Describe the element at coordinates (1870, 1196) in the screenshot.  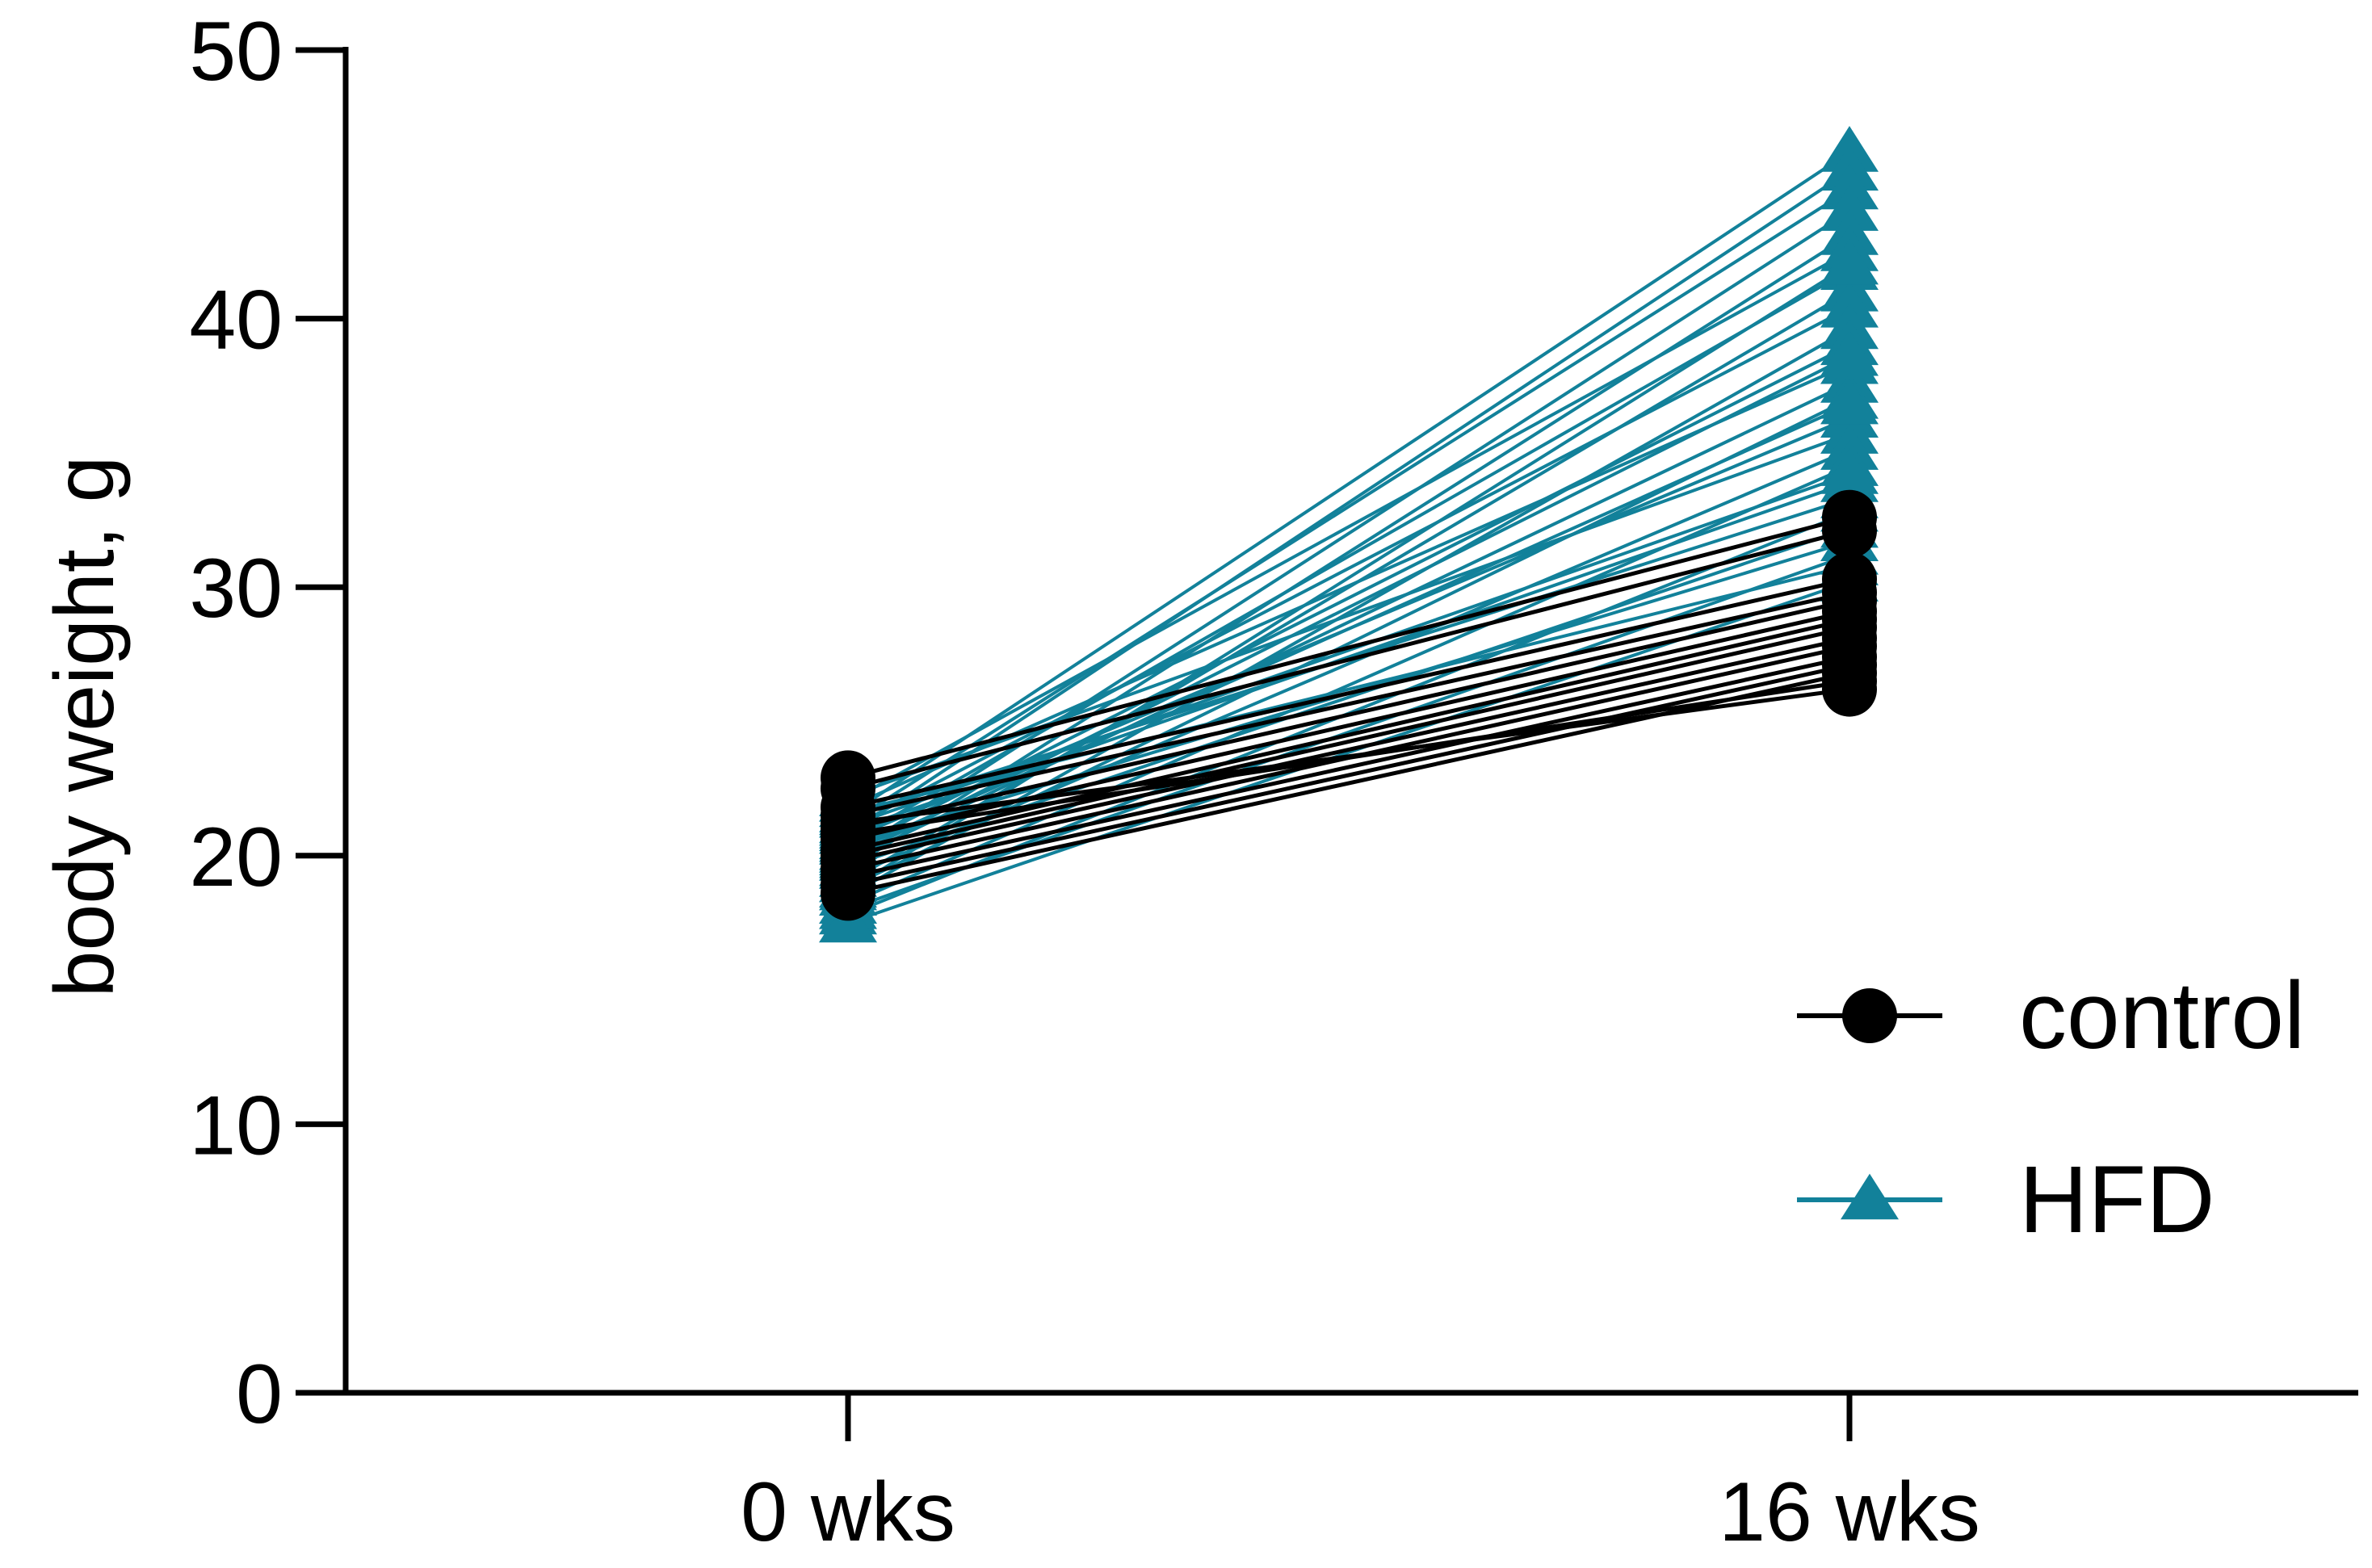
I see `legend-marker-triangle` at that location.